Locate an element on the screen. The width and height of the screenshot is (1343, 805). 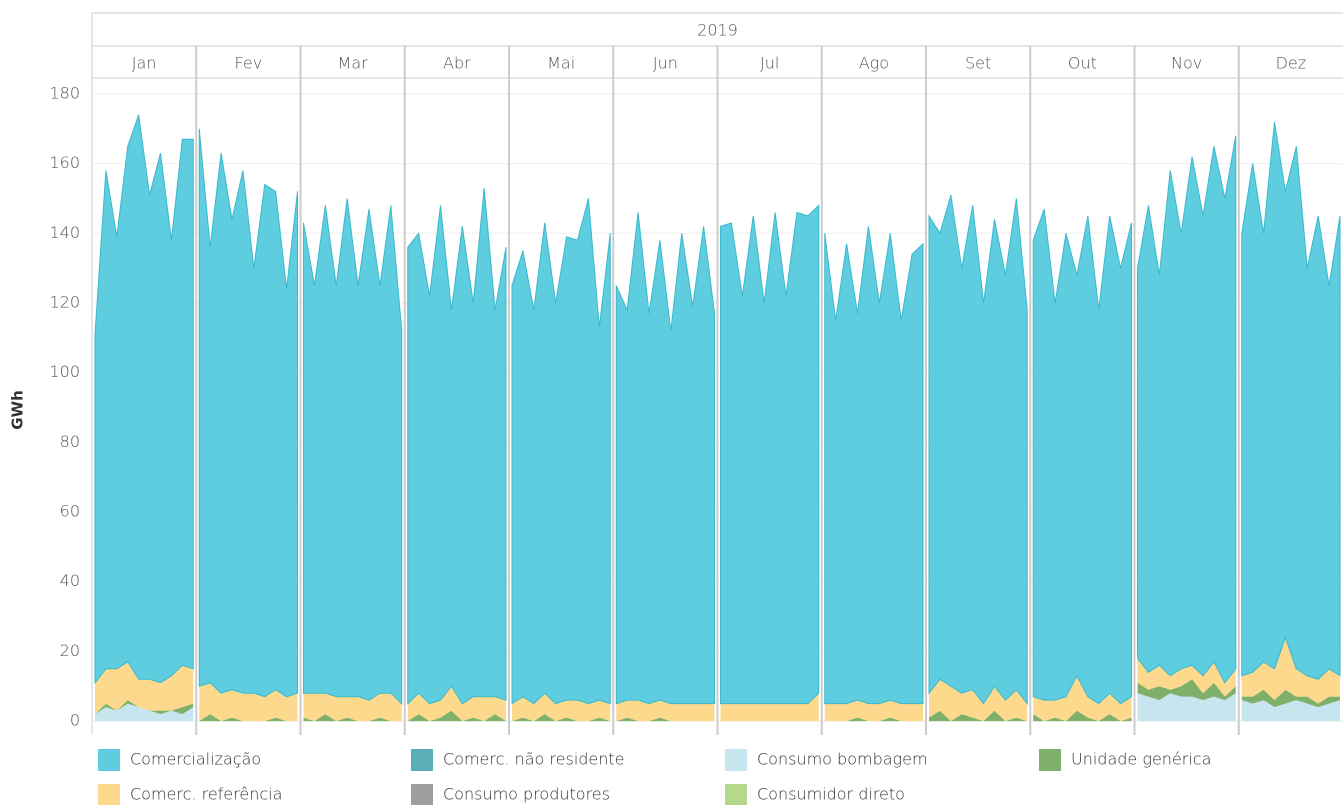
legend-label: Consumidor direto is located at coordinates (831, 794).